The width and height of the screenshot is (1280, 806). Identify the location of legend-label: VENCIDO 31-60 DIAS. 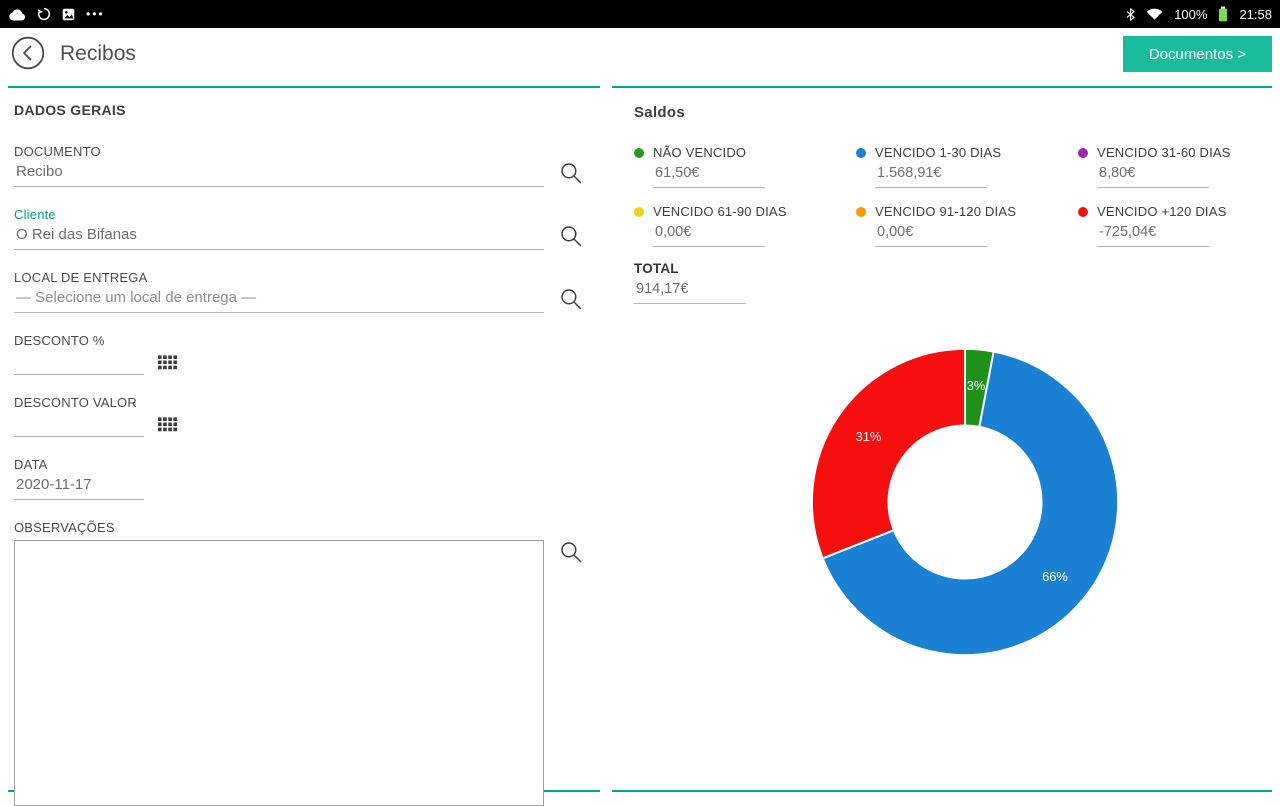
(1164, 152).